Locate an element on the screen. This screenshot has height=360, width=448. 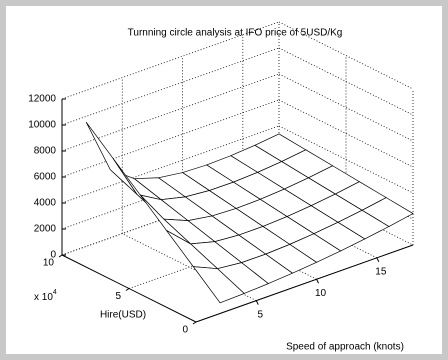
z-tick-label: 8000 is located at coordinates (45, 151).